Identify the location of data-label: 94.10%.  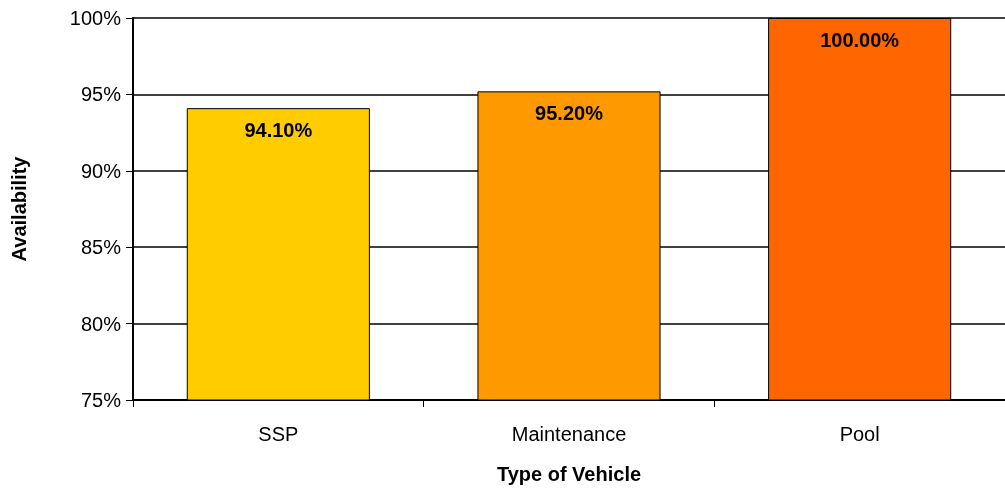
(278, 130).